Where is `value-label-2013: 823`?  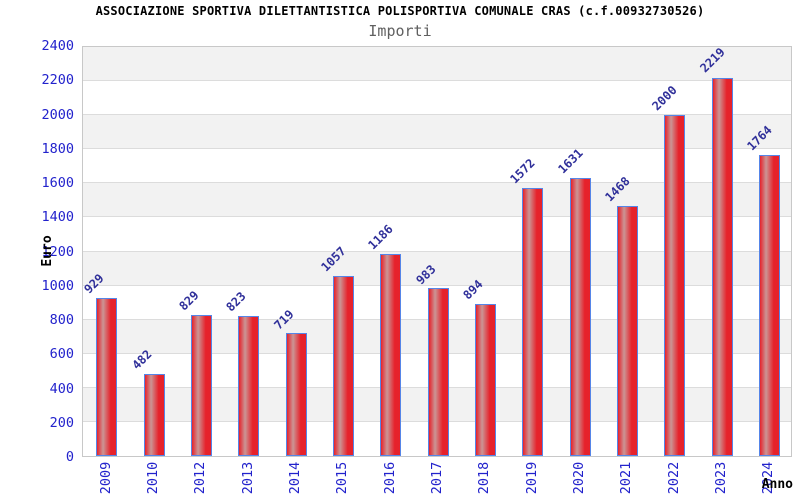 value-label-2013: 823 is located at coordinates (236, 302).